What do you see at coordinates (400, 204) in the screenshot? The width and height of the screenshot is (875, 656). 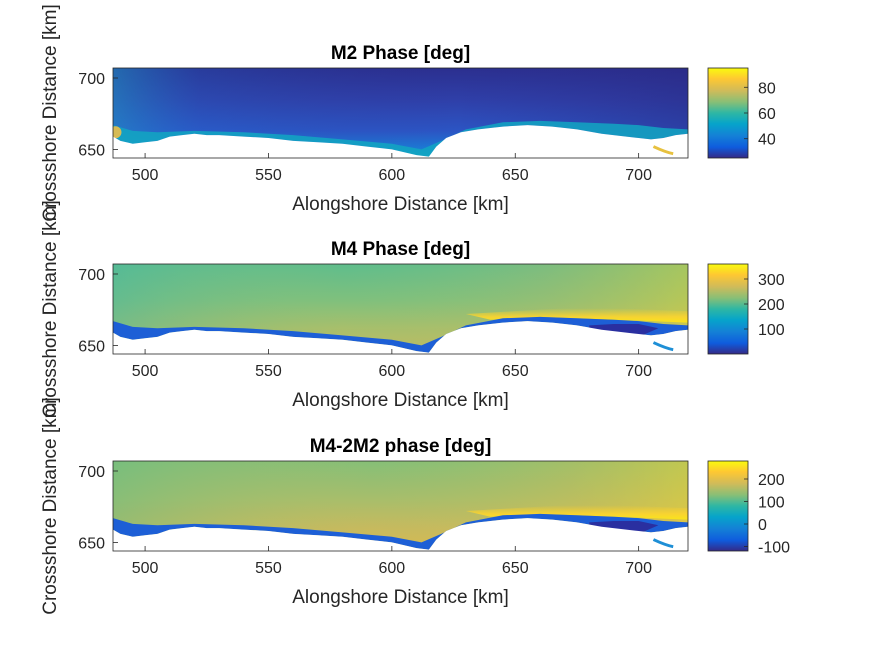 I see `x-axis-label-1: Alongshore Distance [km]` at bounding box center [400, 204].